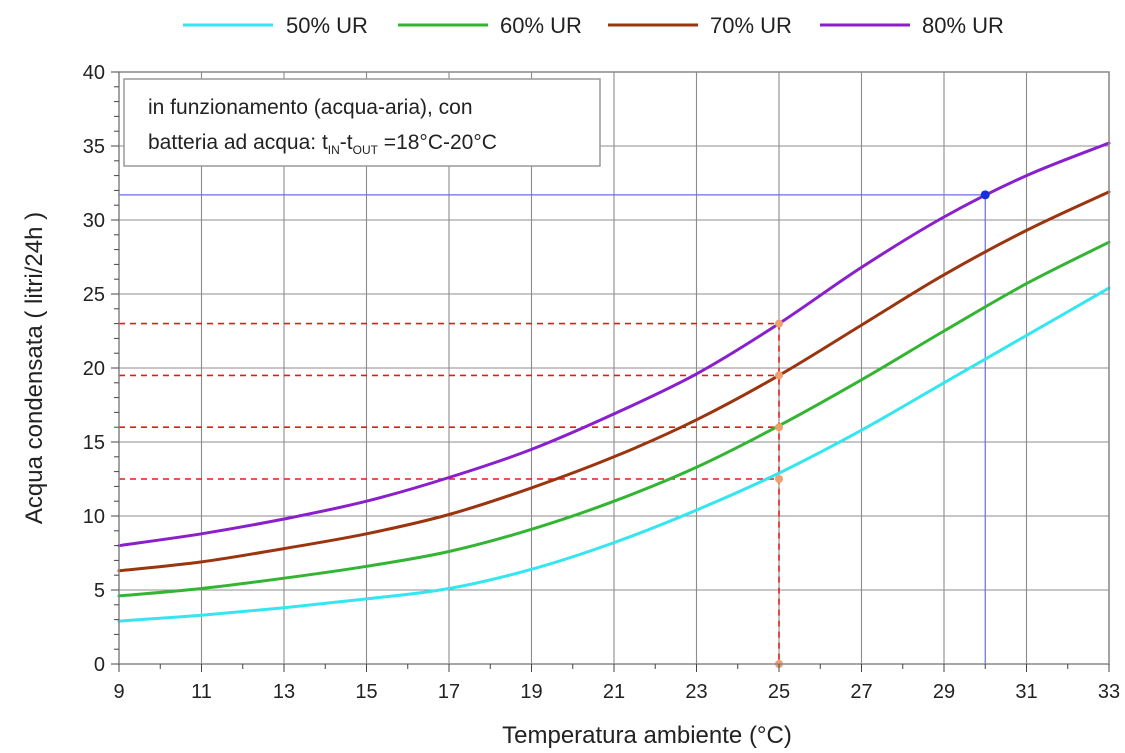  What do you see at coordinates (99, 665) in the screenshot?
I see `y-tick-label: 0` at bounding box center [99, 665].